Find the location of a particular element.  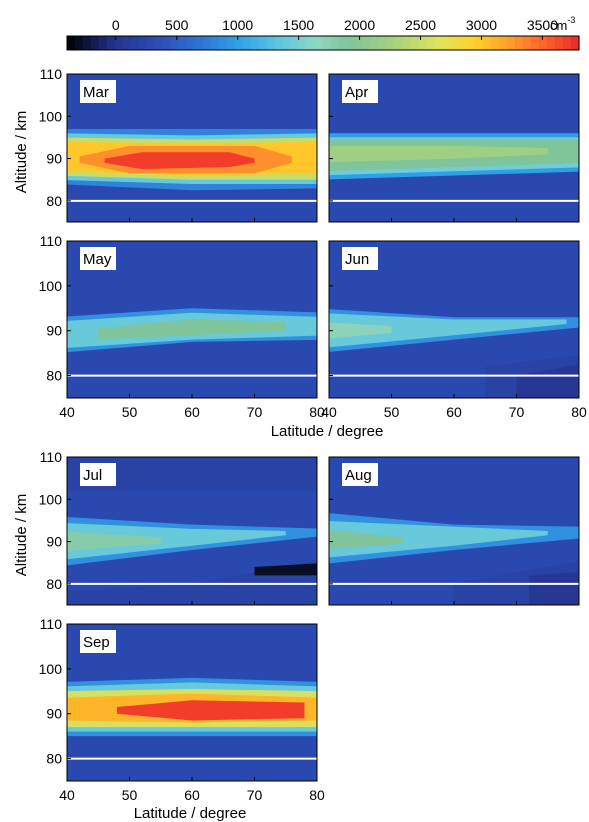

colorbar-unit-base: cm is located at coordinates (558, 25).